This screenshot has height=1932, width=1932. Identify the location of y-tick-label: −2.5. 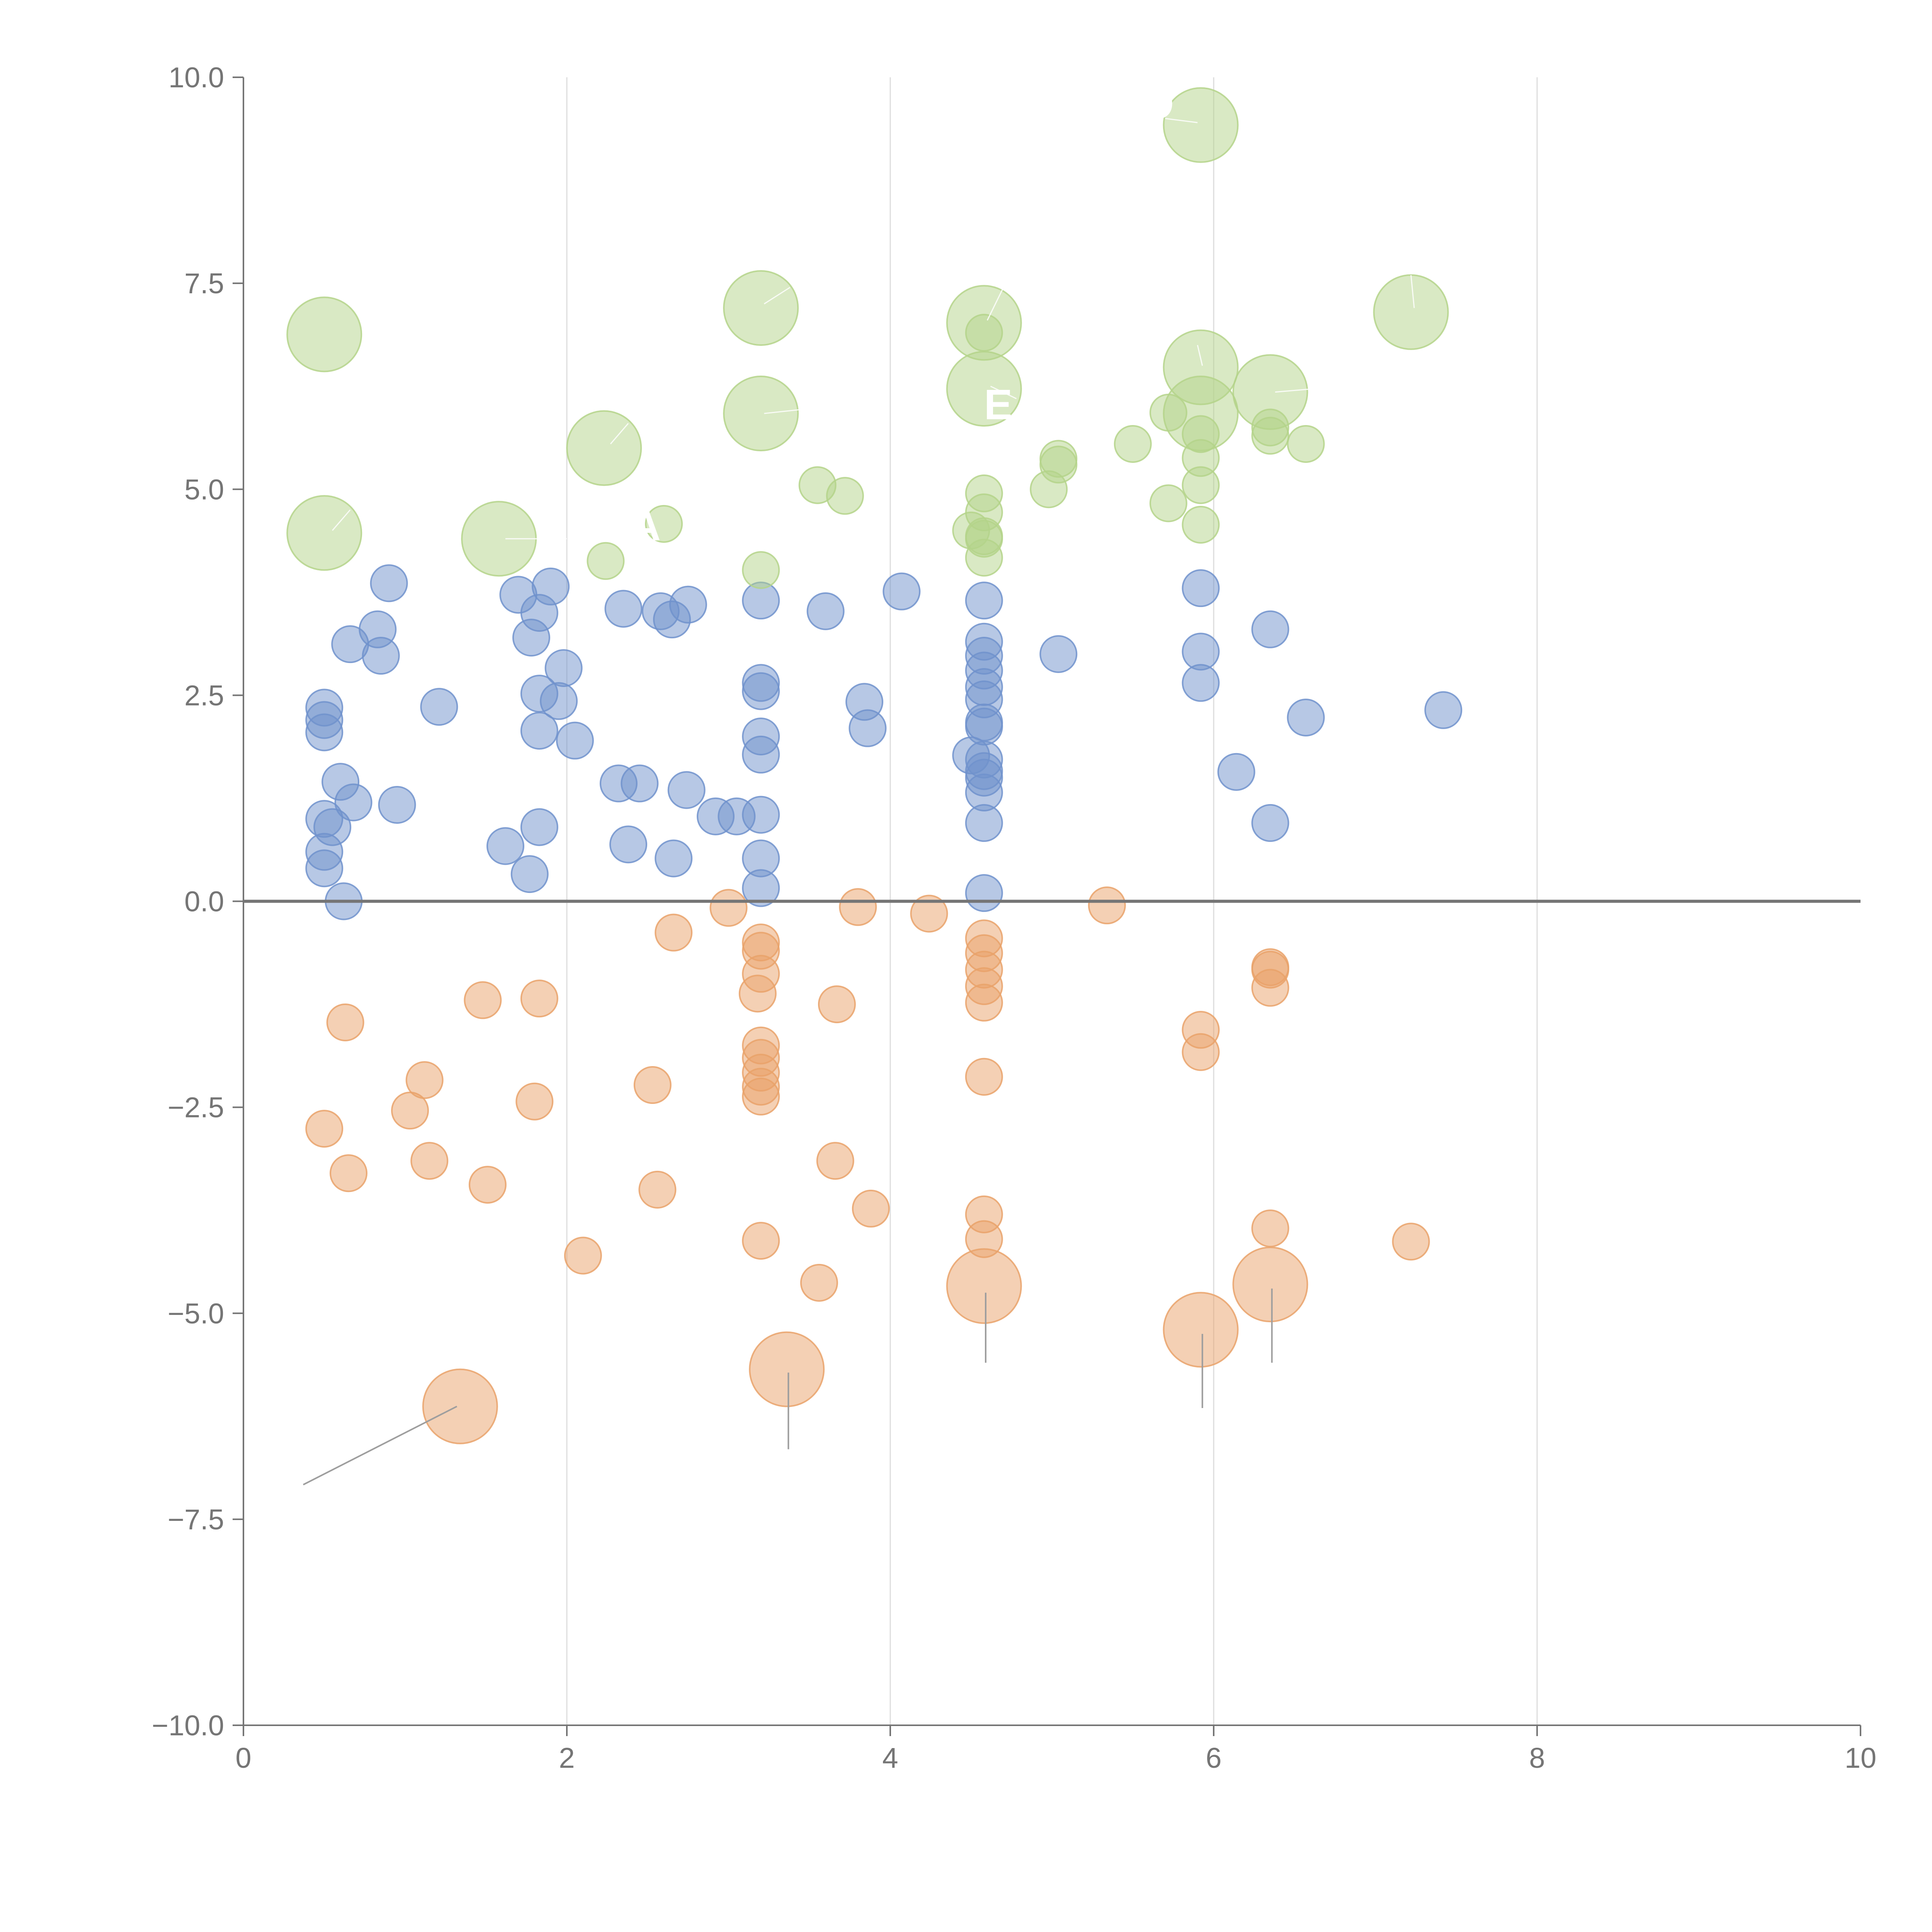
(196, 1108).